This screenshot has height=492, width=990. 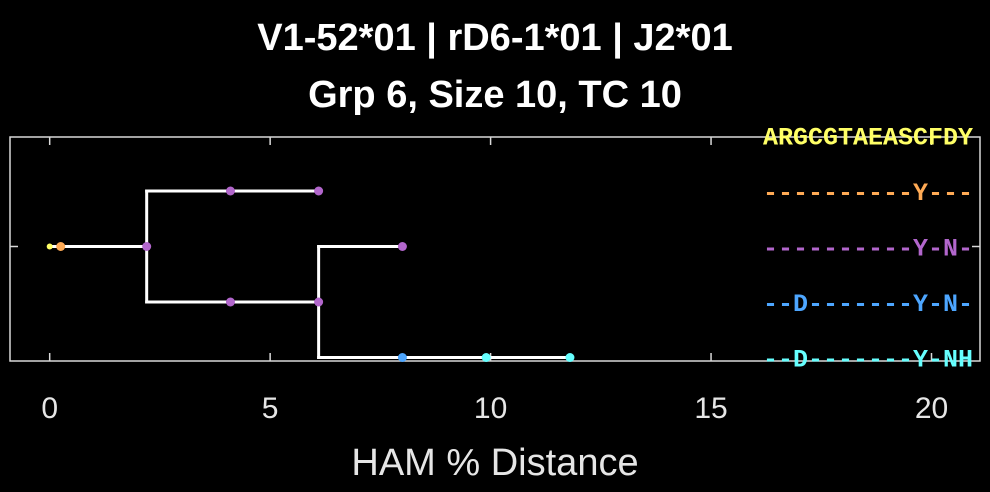 I want to click on sequence-label: ARGCGTAEASCFDY, so click(x=868, y=138).